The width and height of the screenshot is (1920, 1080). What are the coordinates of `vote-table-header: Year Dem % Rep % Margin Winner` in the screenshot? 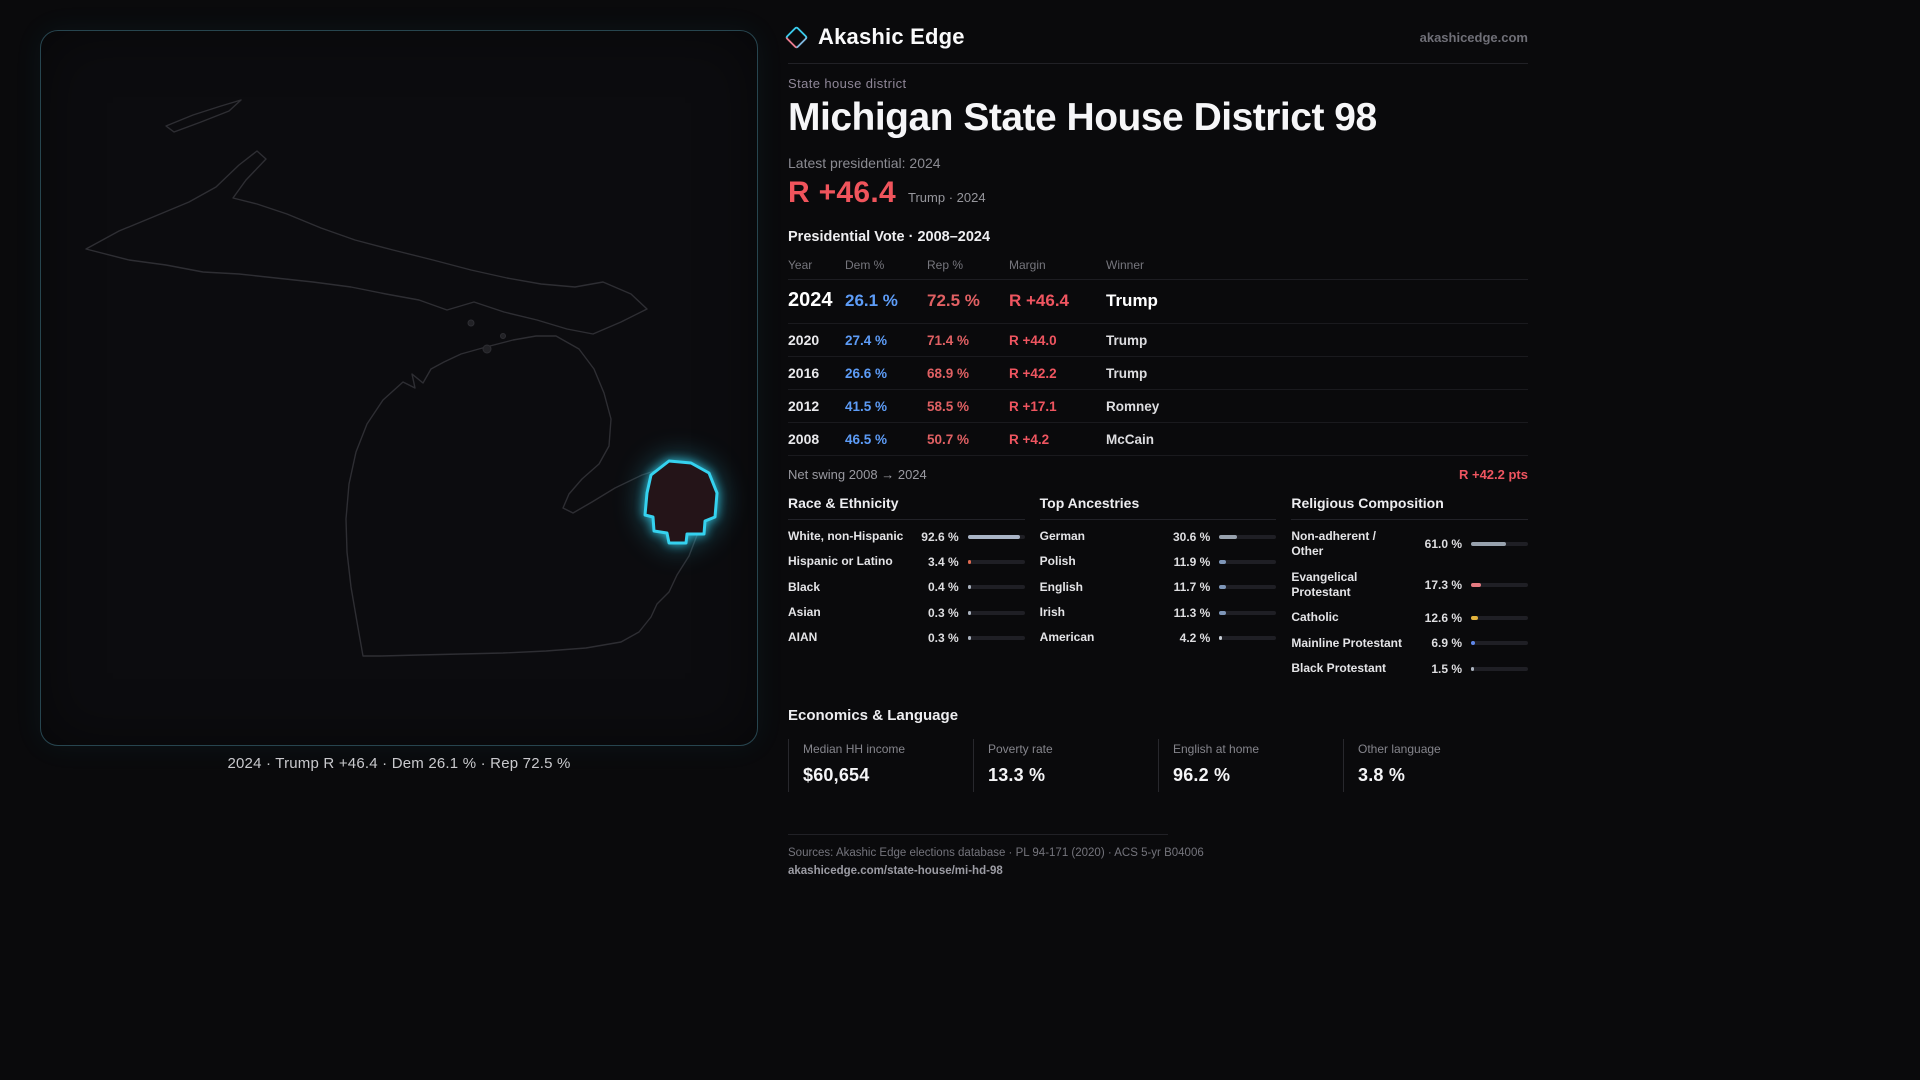 It's located at (1158, 266).